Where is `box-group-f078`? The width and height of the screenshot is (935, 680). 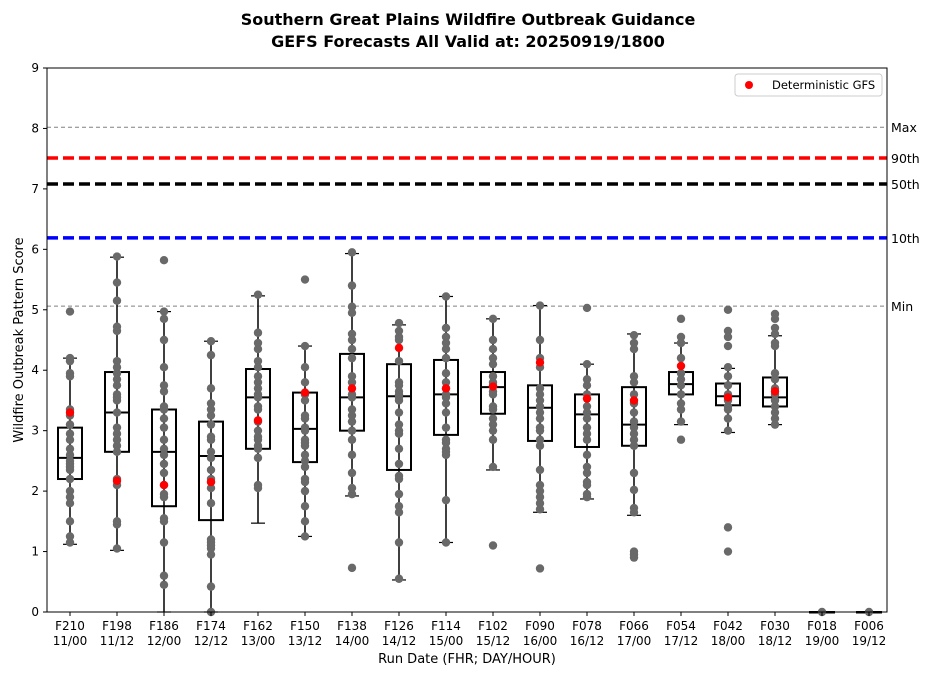 box-group-f078 is located at coordinates (587, 402).